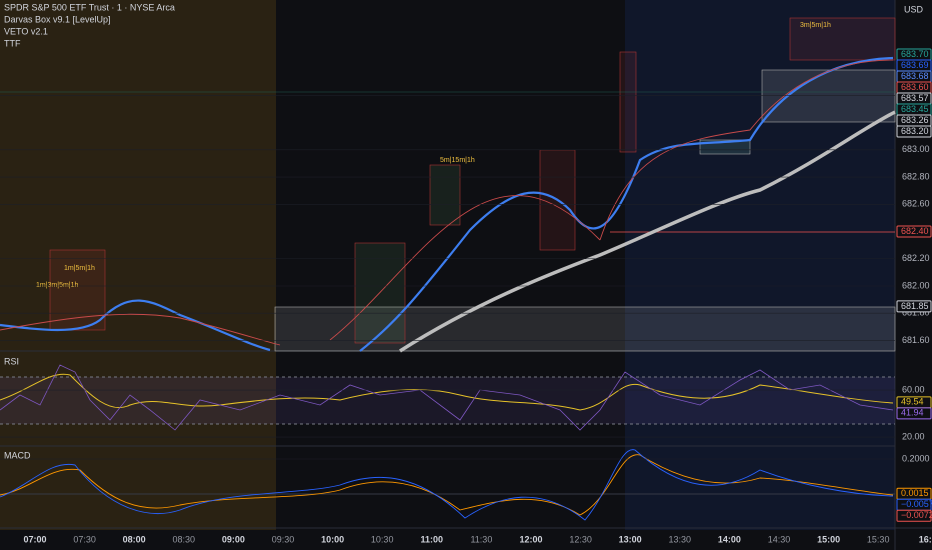 This screenshot has width=932, height=550. What do you see at coordinates (915, 109) in the screenshot?
I see `price-tag-label: 683.45` at bounding box center [915, 109].